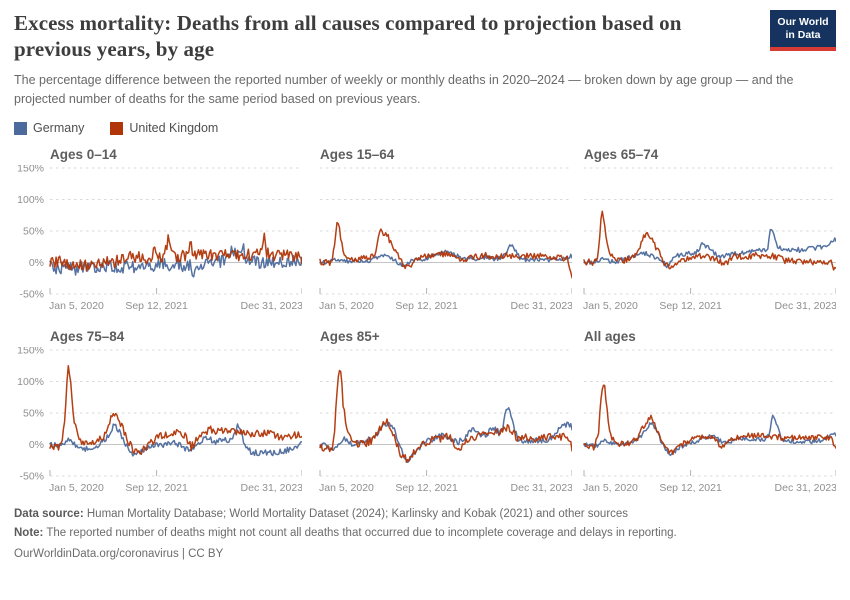  I want to click on owid-logo-line1: Our World, so click(803, 22).